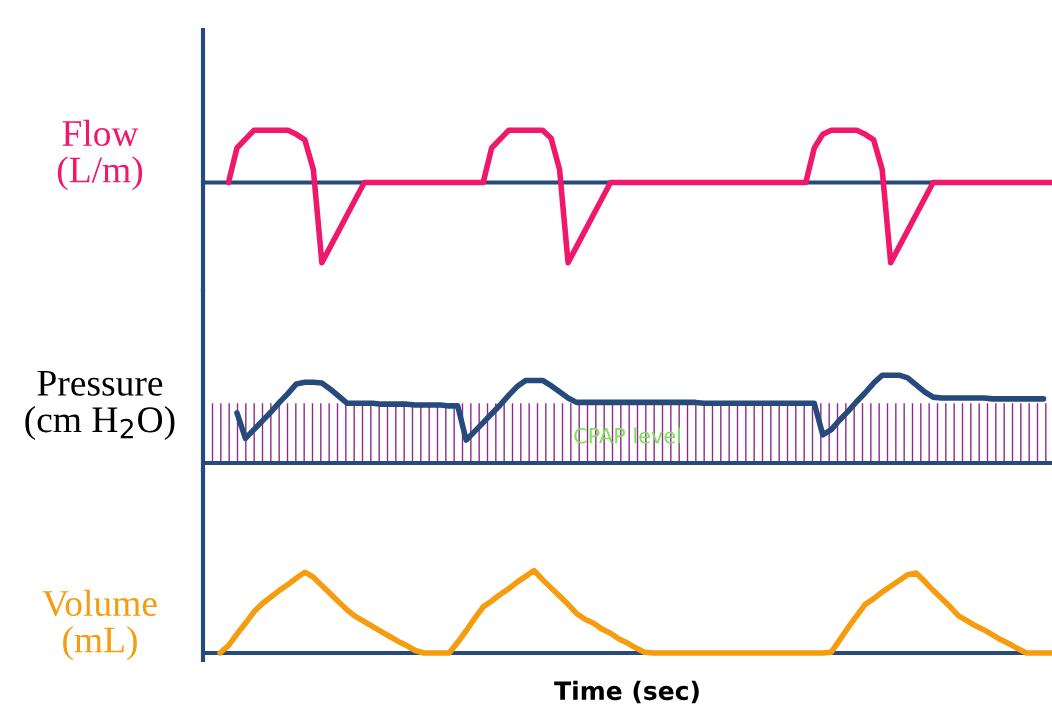 Image resolution: width=1052 pixels, height=723 pixels. What do you see at coordinates (100, 405) in the screenshot?
I see `y-axis-title: Pressure (cm H$_{2}$O)` at bounding box center [100, 405].